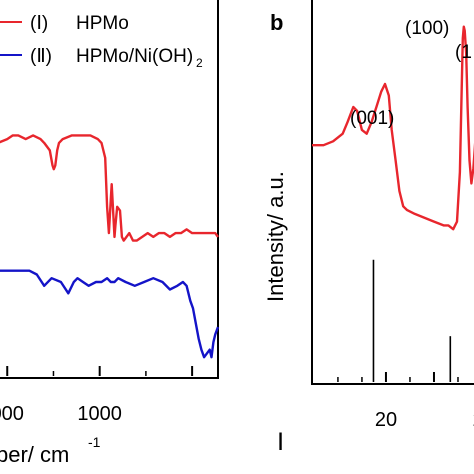  I want to click on panel-b-sticks-group, so click(412, 320).